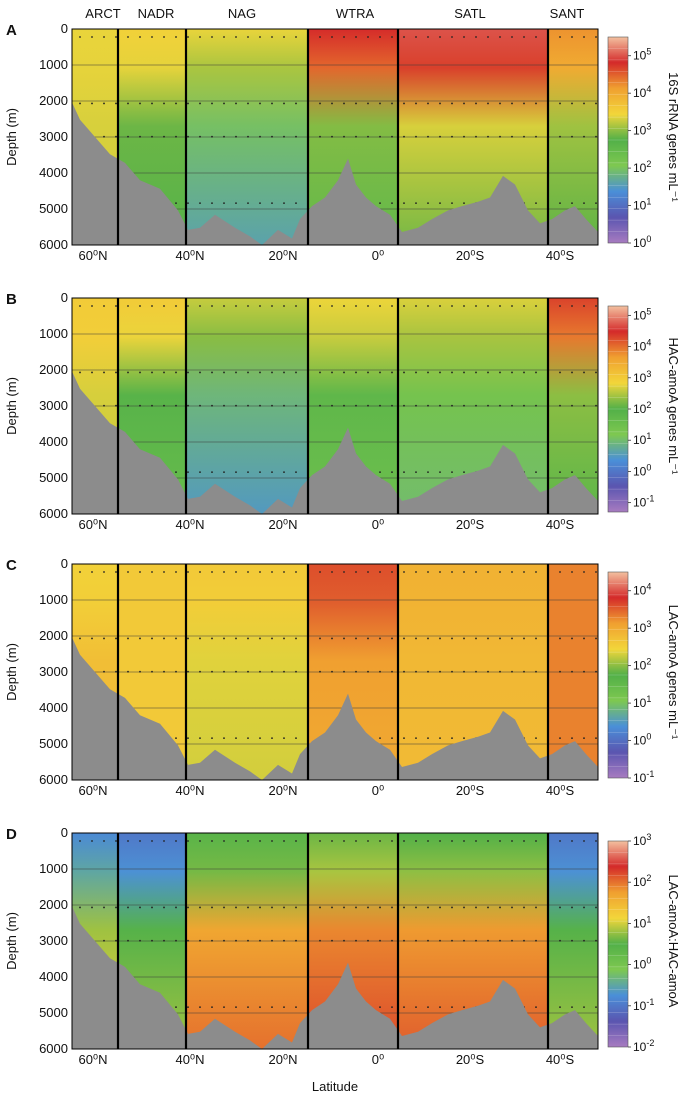 The height and width of the screenshot is (1117, 680). I want to click on colorbar-title: LAC-amoA:HAC-amoA, so click(673, 941).